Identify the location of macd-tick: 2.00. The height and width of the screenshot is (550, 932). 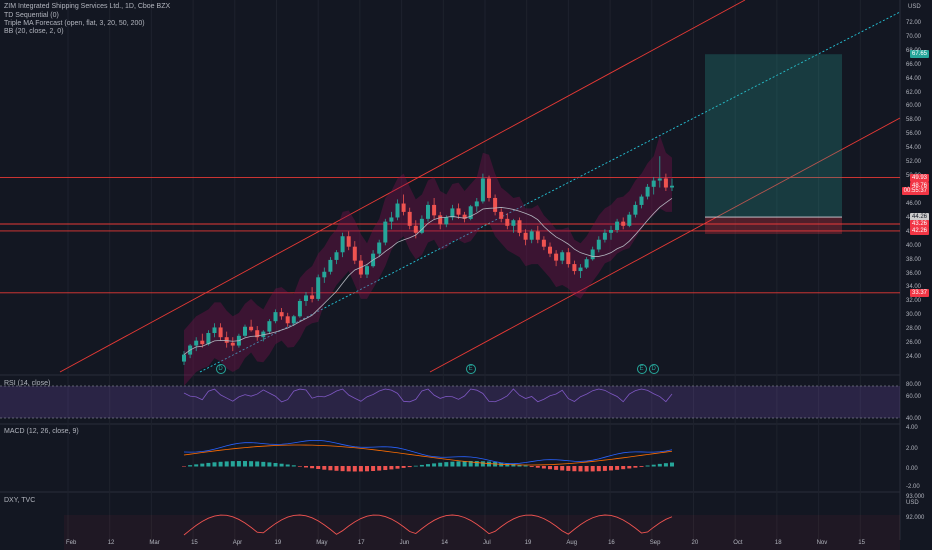
(912, 449).